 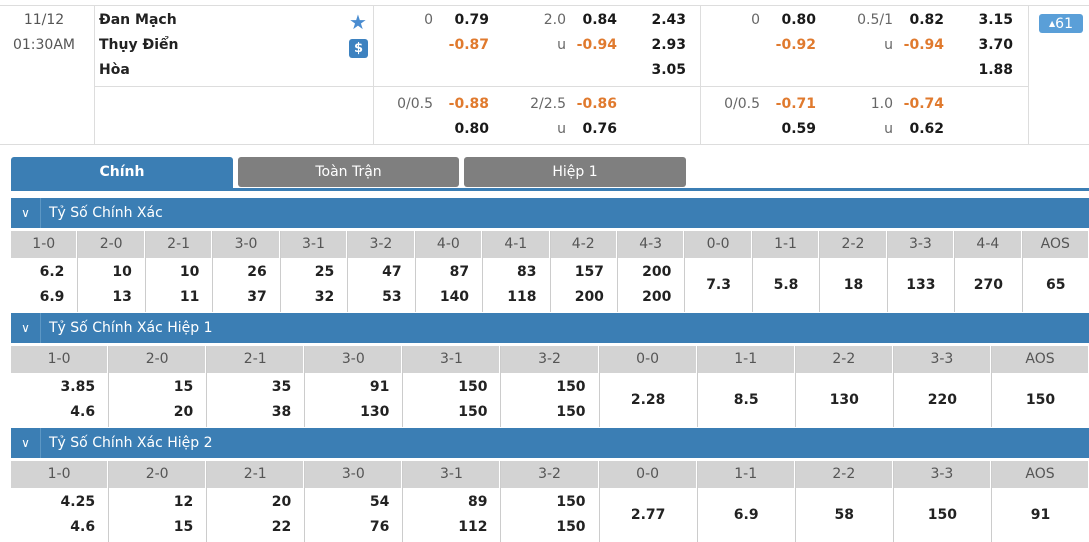 What do you see at coordinates (844, 474) in the screenshot?
I see `score-label: 2-2` at bounding box center [844, 474].